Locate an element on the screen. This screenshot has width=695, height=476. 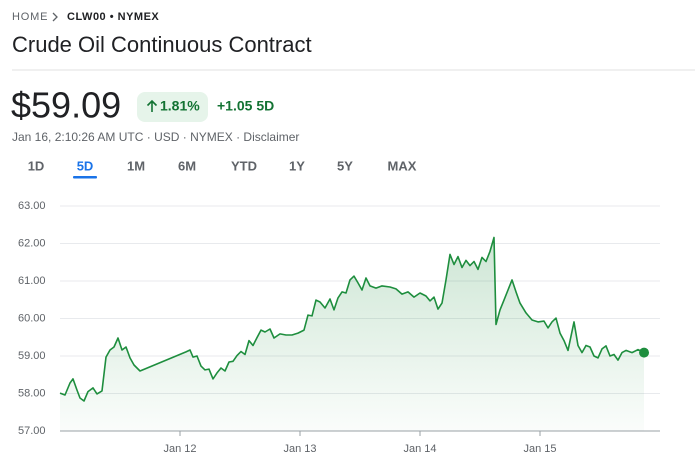
range-tab: 1D is located at coordinates (36, 165).